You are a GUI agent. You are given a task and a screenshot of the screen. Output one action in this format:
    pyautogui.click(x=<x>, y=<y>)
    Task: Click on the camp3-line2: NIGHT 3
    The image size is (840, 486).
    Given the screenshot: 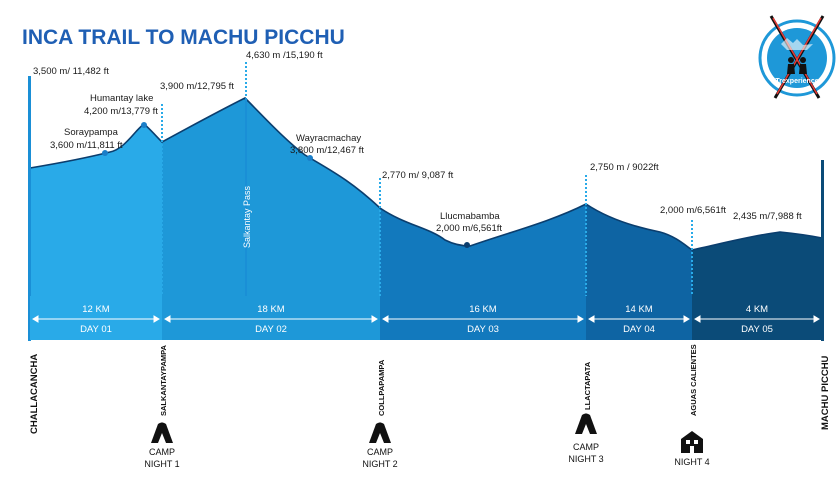 What is the action you would take?
    pyautogui.click(x=585, y=459)
    